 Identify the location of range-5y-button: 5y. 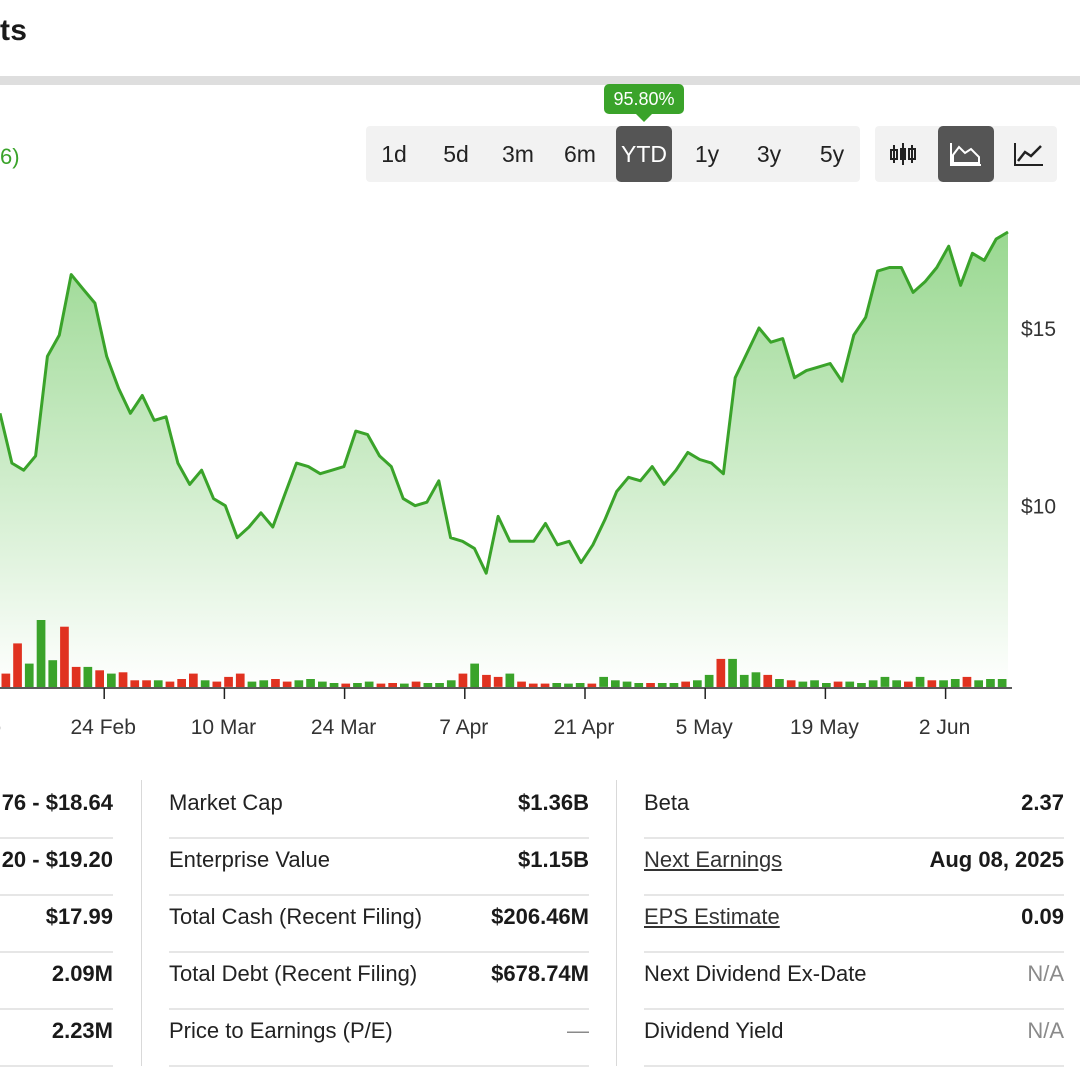
(832, 154).